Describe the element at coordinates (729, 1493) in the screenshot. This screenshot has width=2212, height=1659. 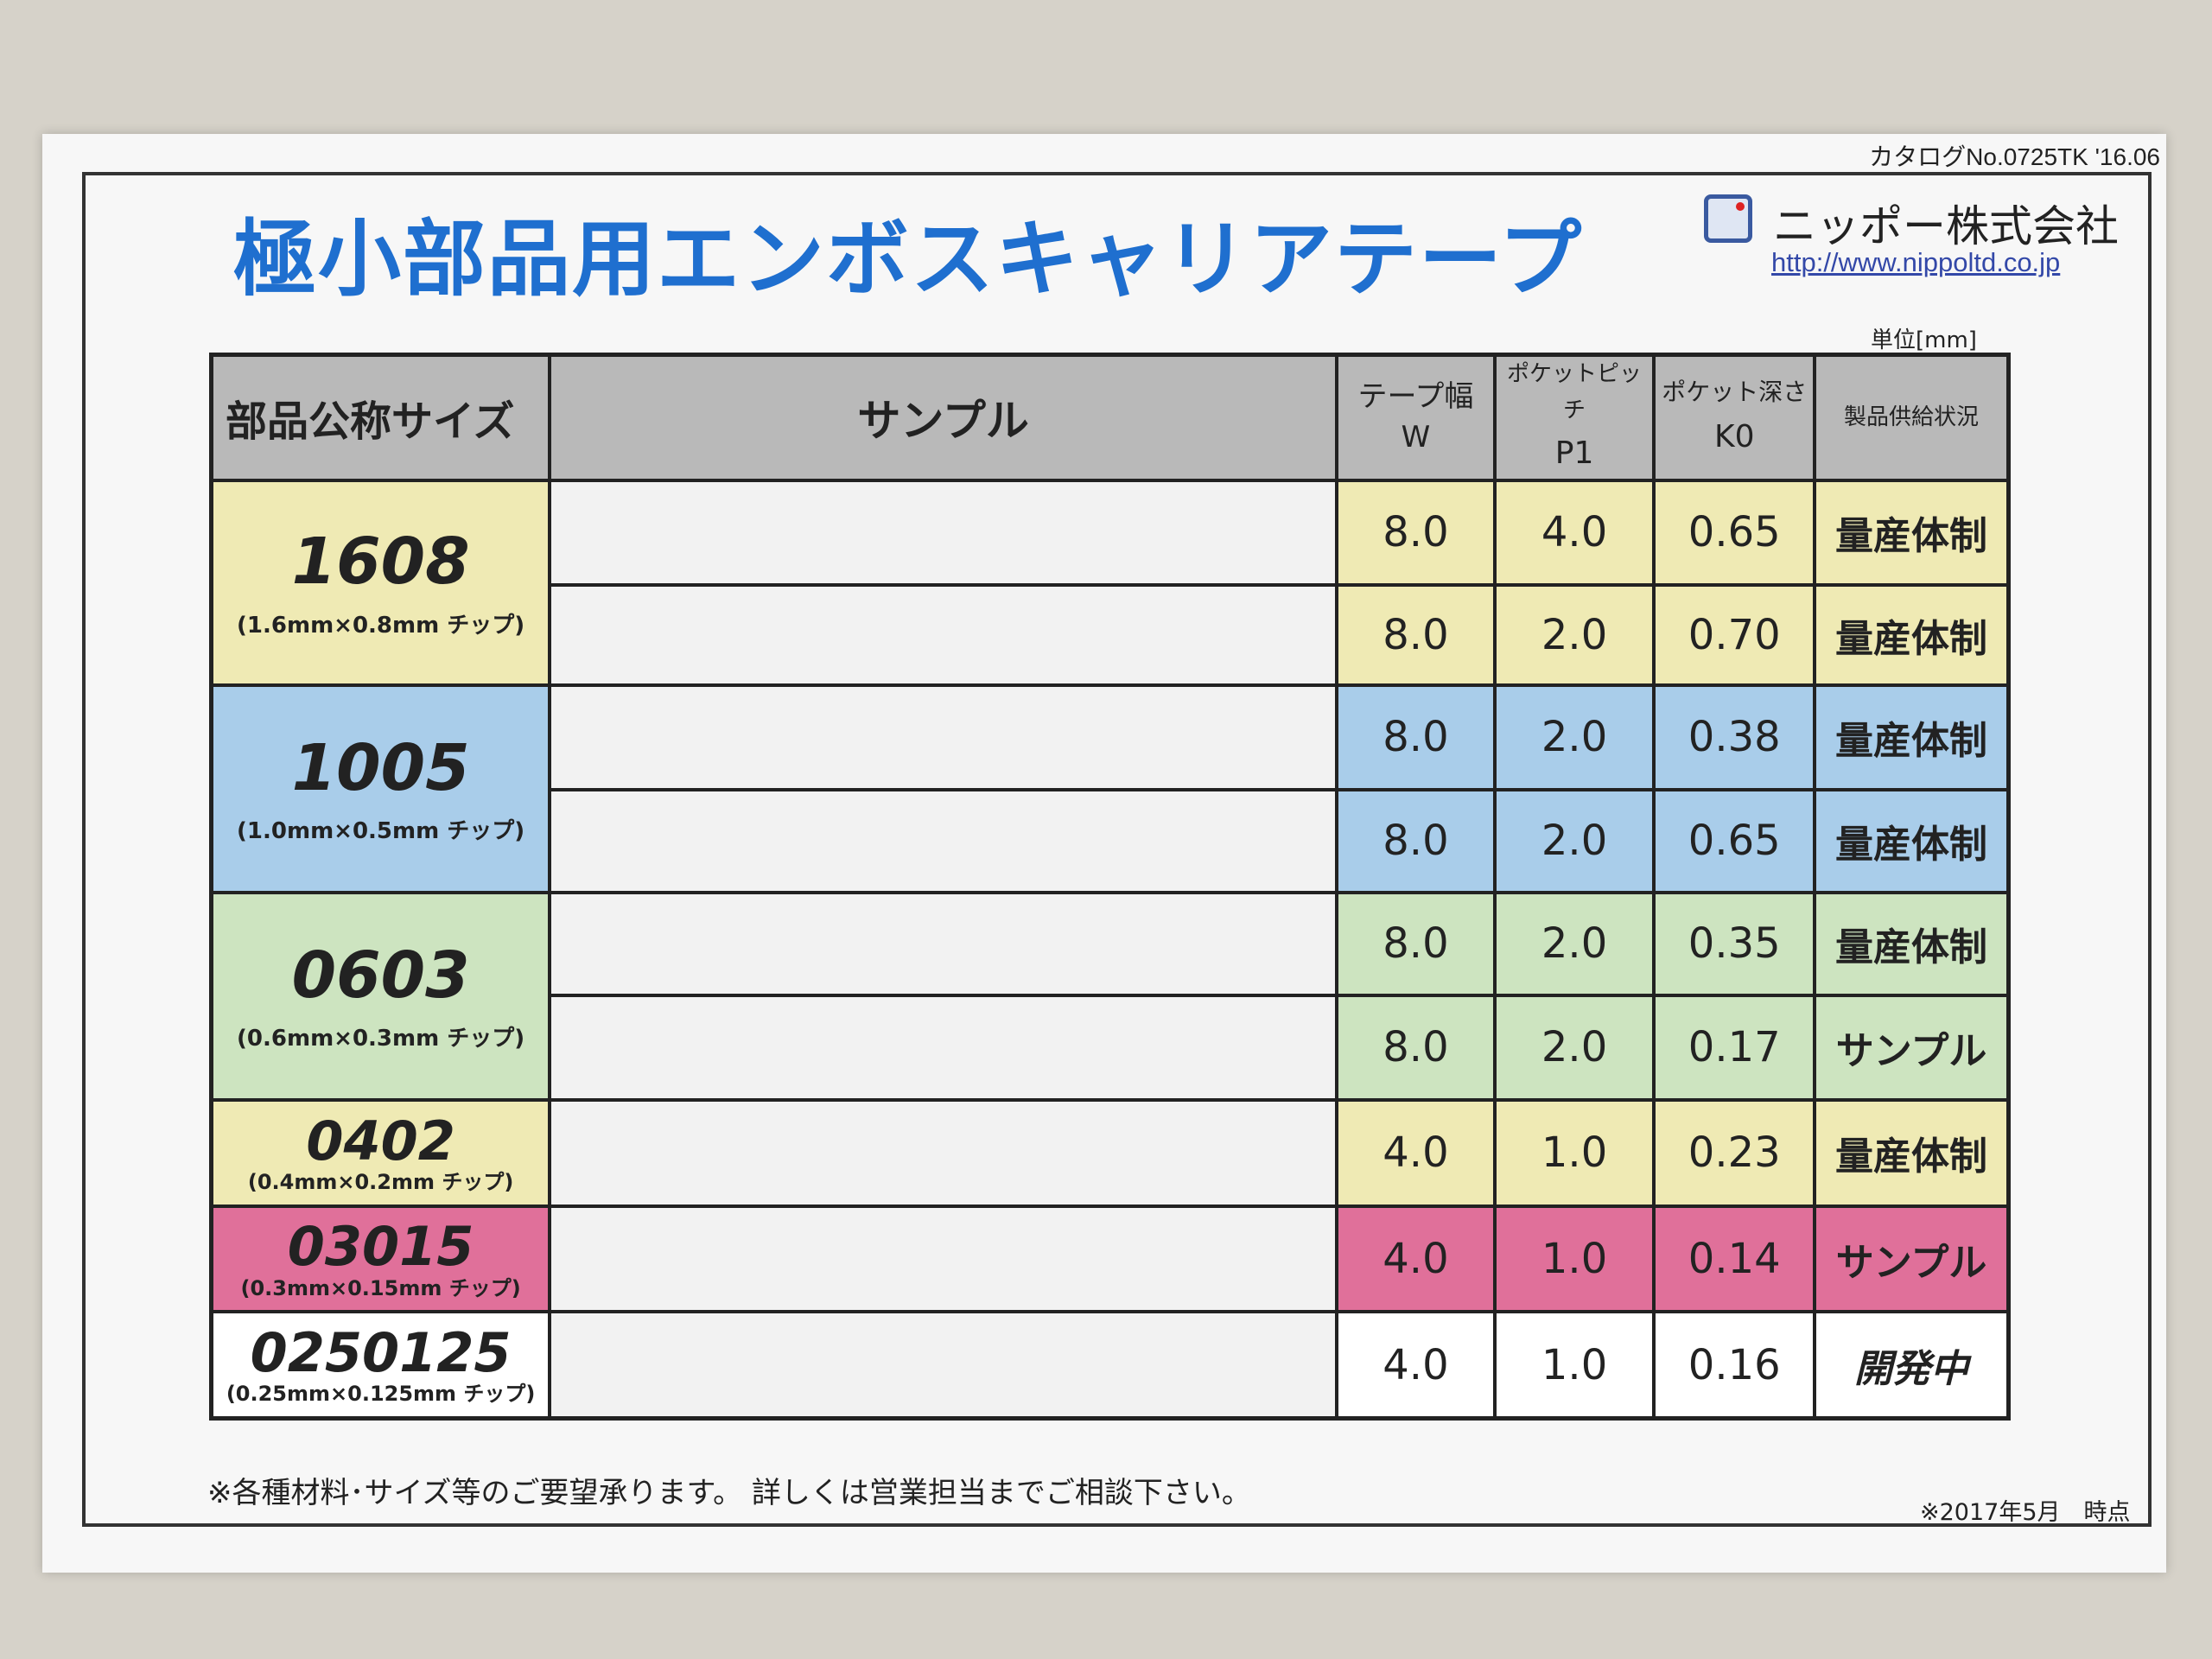
I see `footer-note: ※各種材料･サイズ等のご要望承ります。 詳しくは営業担当までご相談下さい。` at that location.